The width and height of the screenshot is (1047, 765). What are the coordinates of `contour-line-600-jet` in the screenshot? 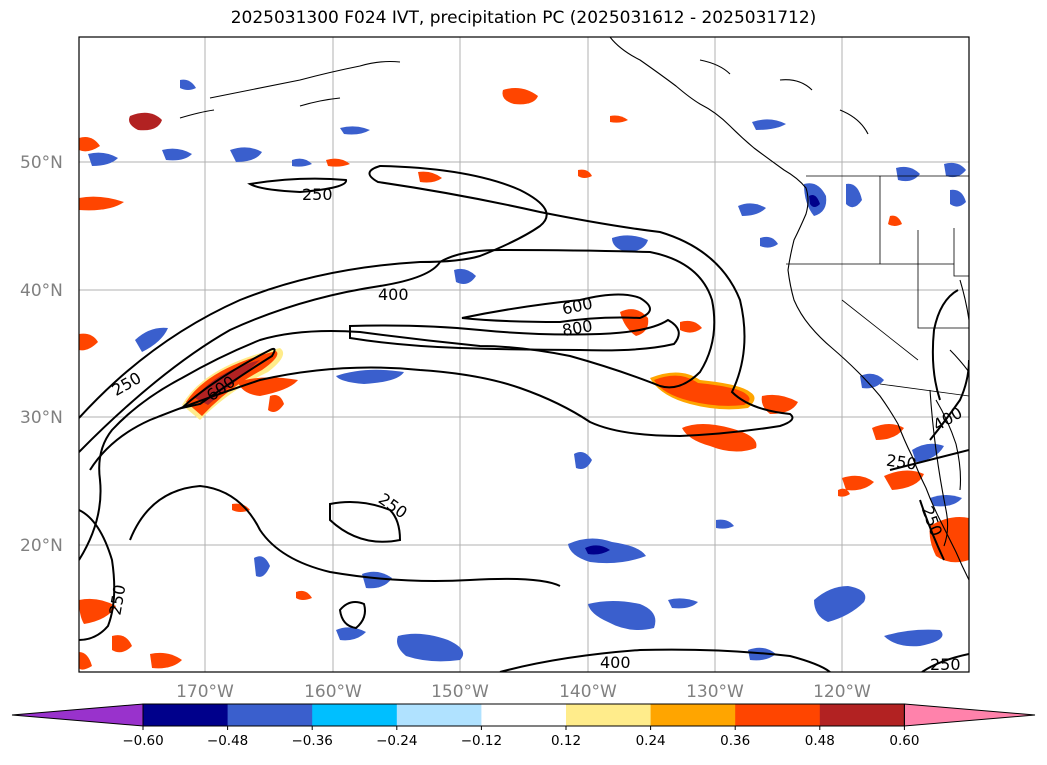 It's located at (227, 378).